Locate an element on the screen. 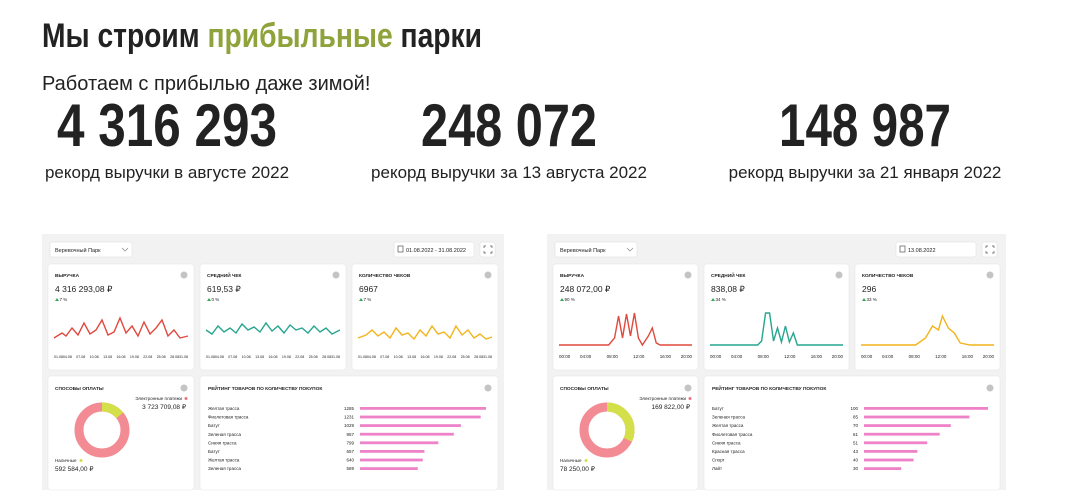 The image size is (1078, 495). rating-count: 70 is located at coordinates (856, 425).